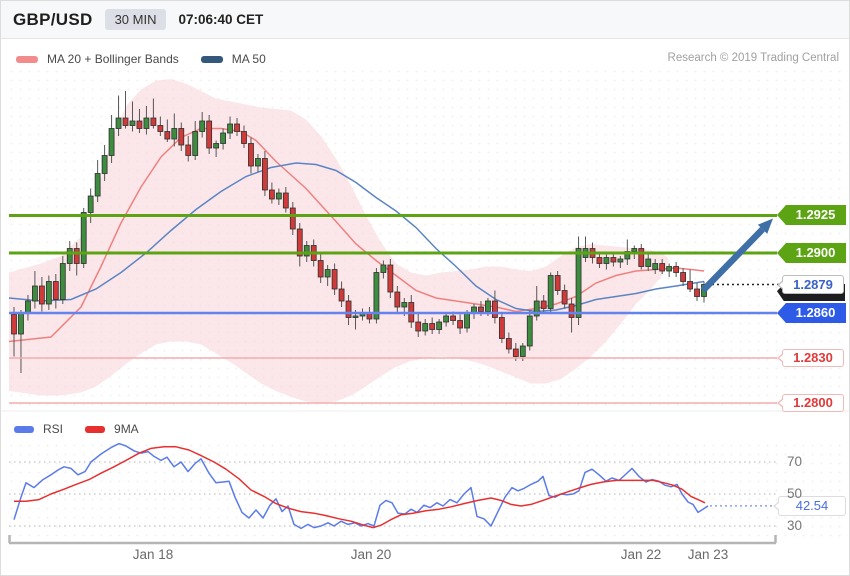 The height and width of the screenshot is (576, 850). Describe the element at coordinates (27, 59) in the screenshot. I see `ma20-bollinger-swatch-icon` at that location.